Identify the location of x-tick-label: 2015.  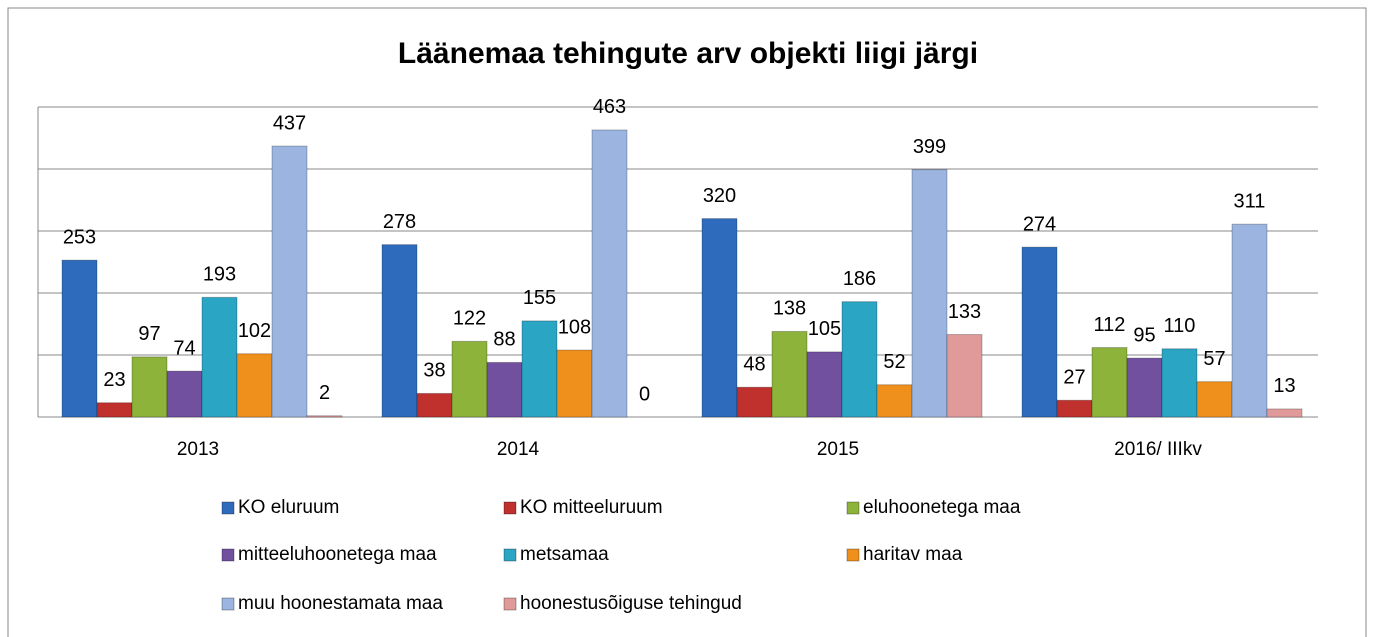
(838, 449).